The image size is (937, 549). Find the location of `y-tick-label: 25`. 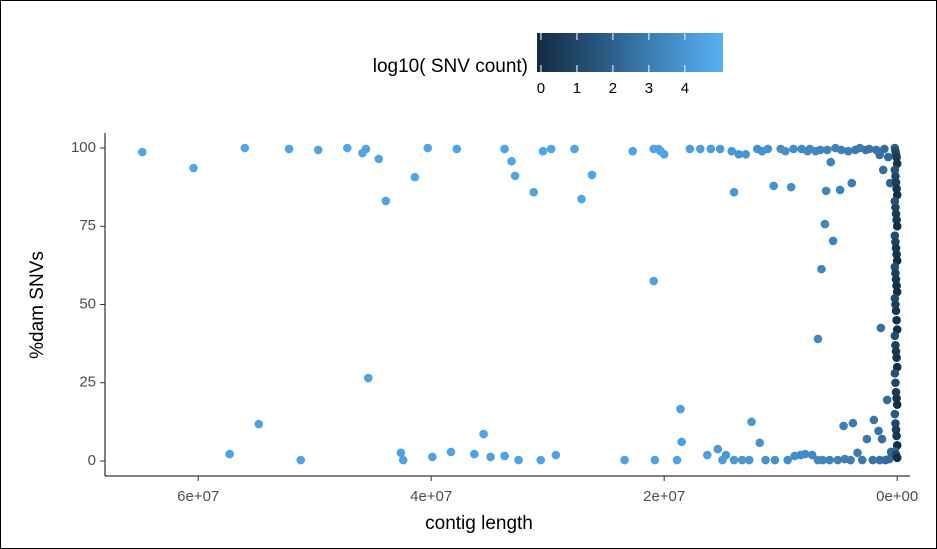

y-tick-label: 25 is located at coordinates (87, 382).